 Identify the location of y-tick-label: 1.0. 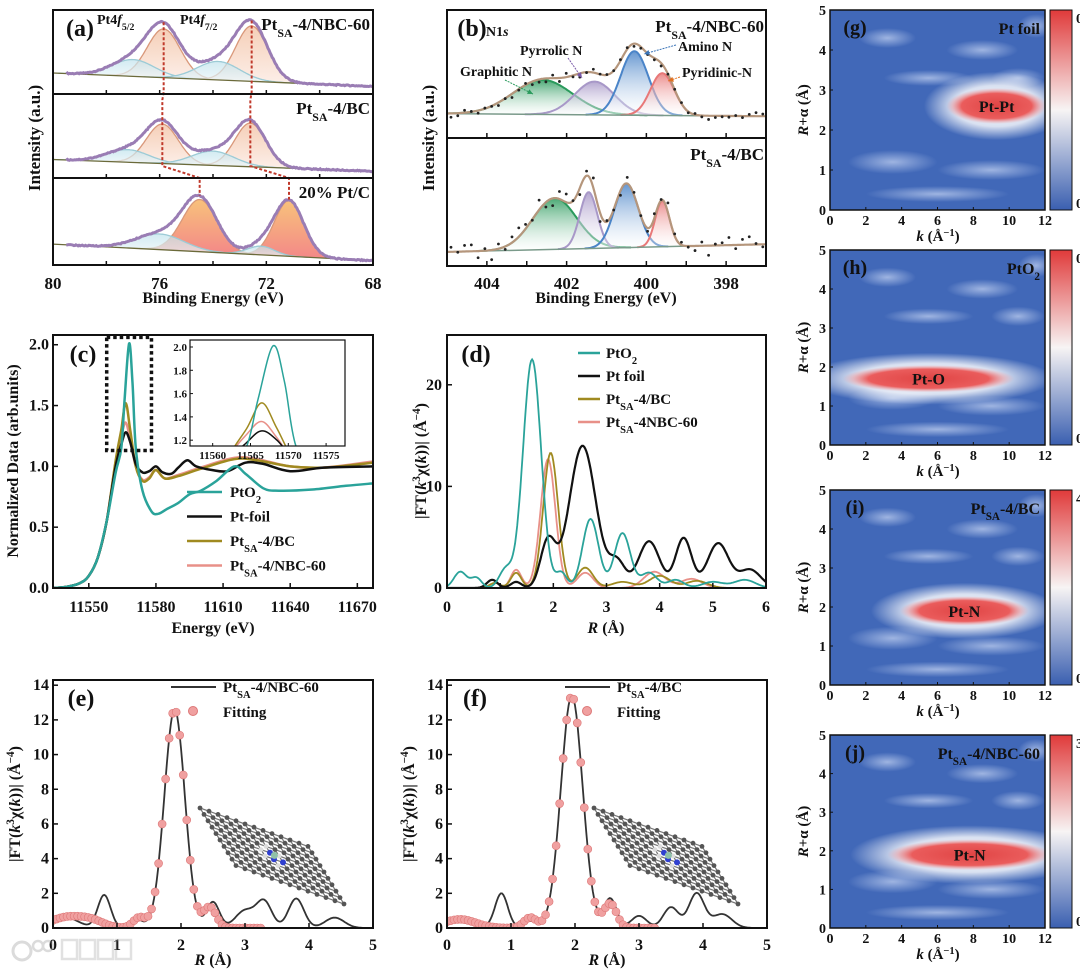
(39, 466).